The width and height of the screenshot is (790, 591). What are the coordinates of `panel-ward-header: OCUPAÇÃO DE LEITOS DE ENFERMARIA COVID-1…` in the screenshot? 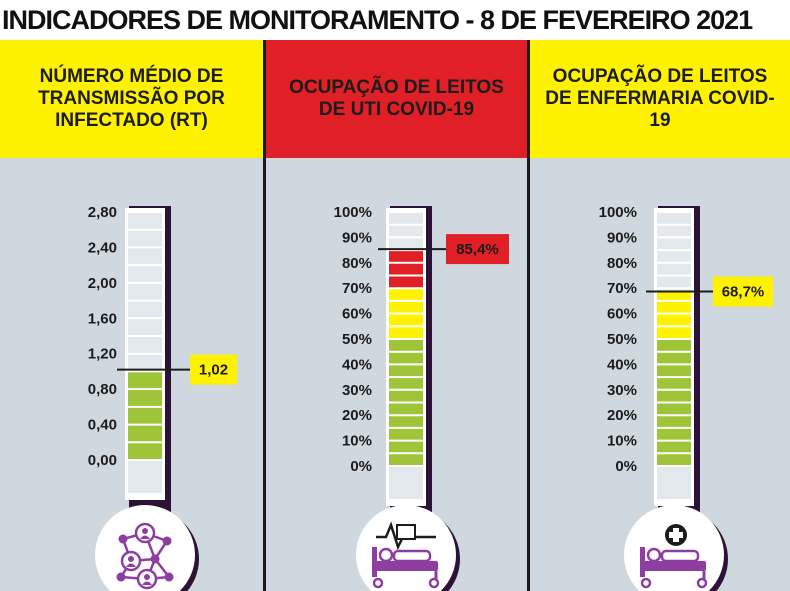 It's located at (660, 99).